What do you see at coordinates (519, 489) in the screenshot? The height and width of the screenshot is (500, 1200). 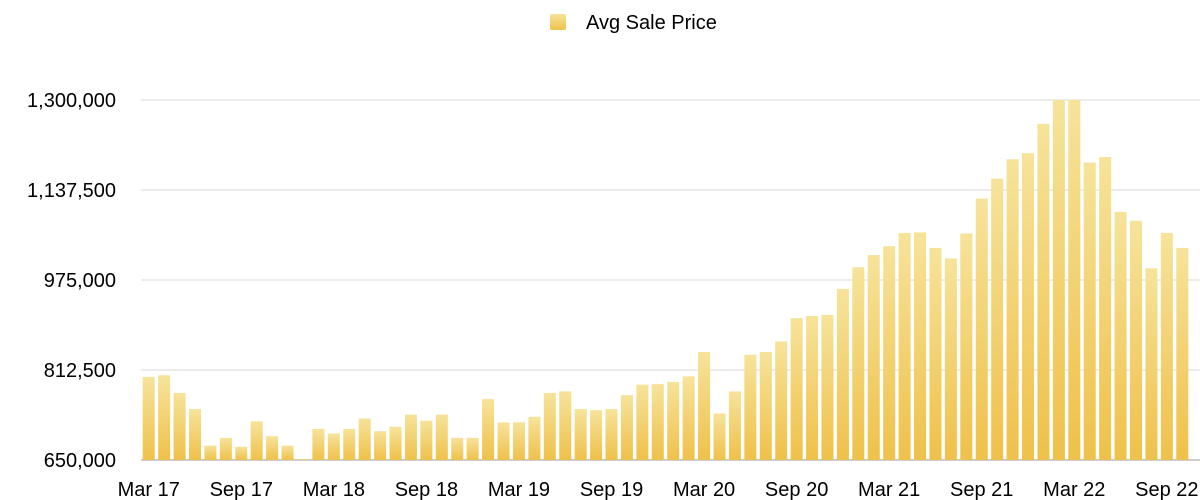 I see `x-tick-label: Mar 19` at bounding box center [519, 489].